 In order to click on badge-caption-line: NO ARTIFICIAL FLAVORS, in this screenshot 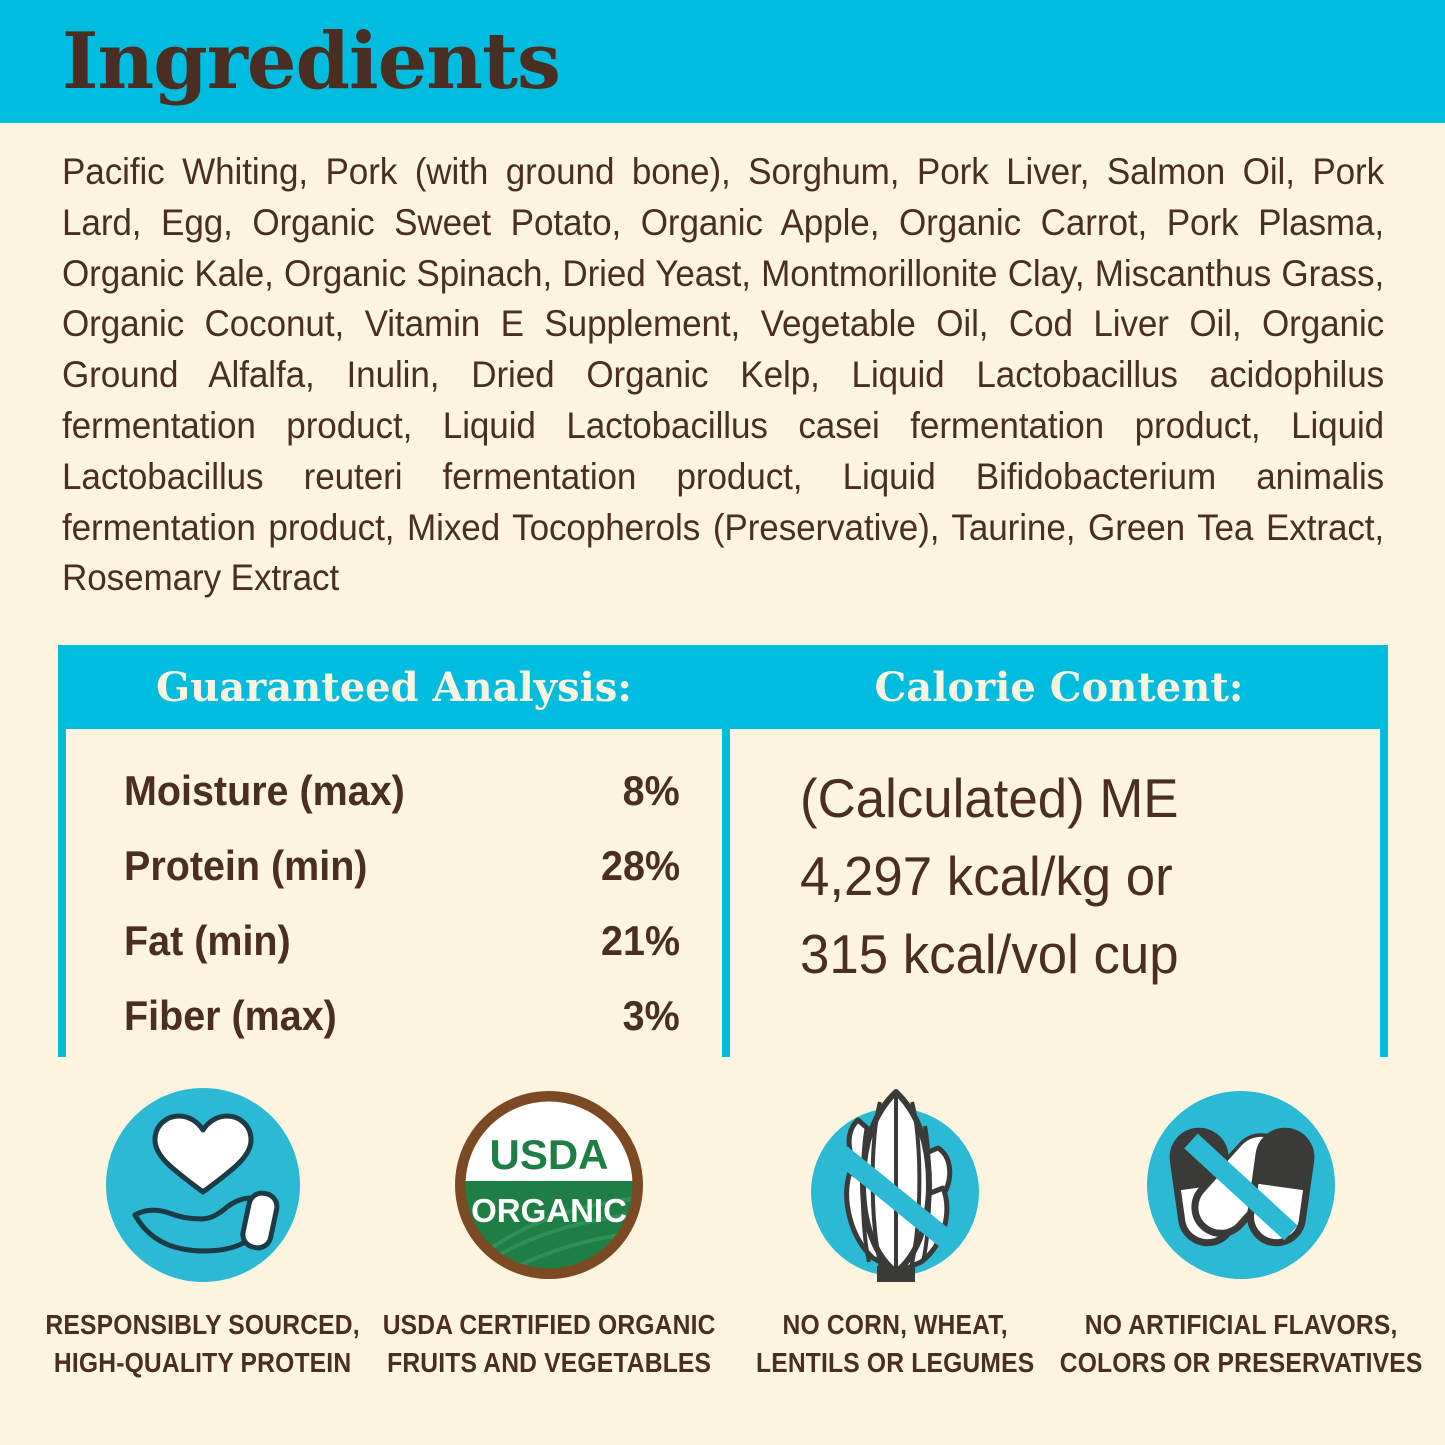, I will do `click(1241, 1324)`.